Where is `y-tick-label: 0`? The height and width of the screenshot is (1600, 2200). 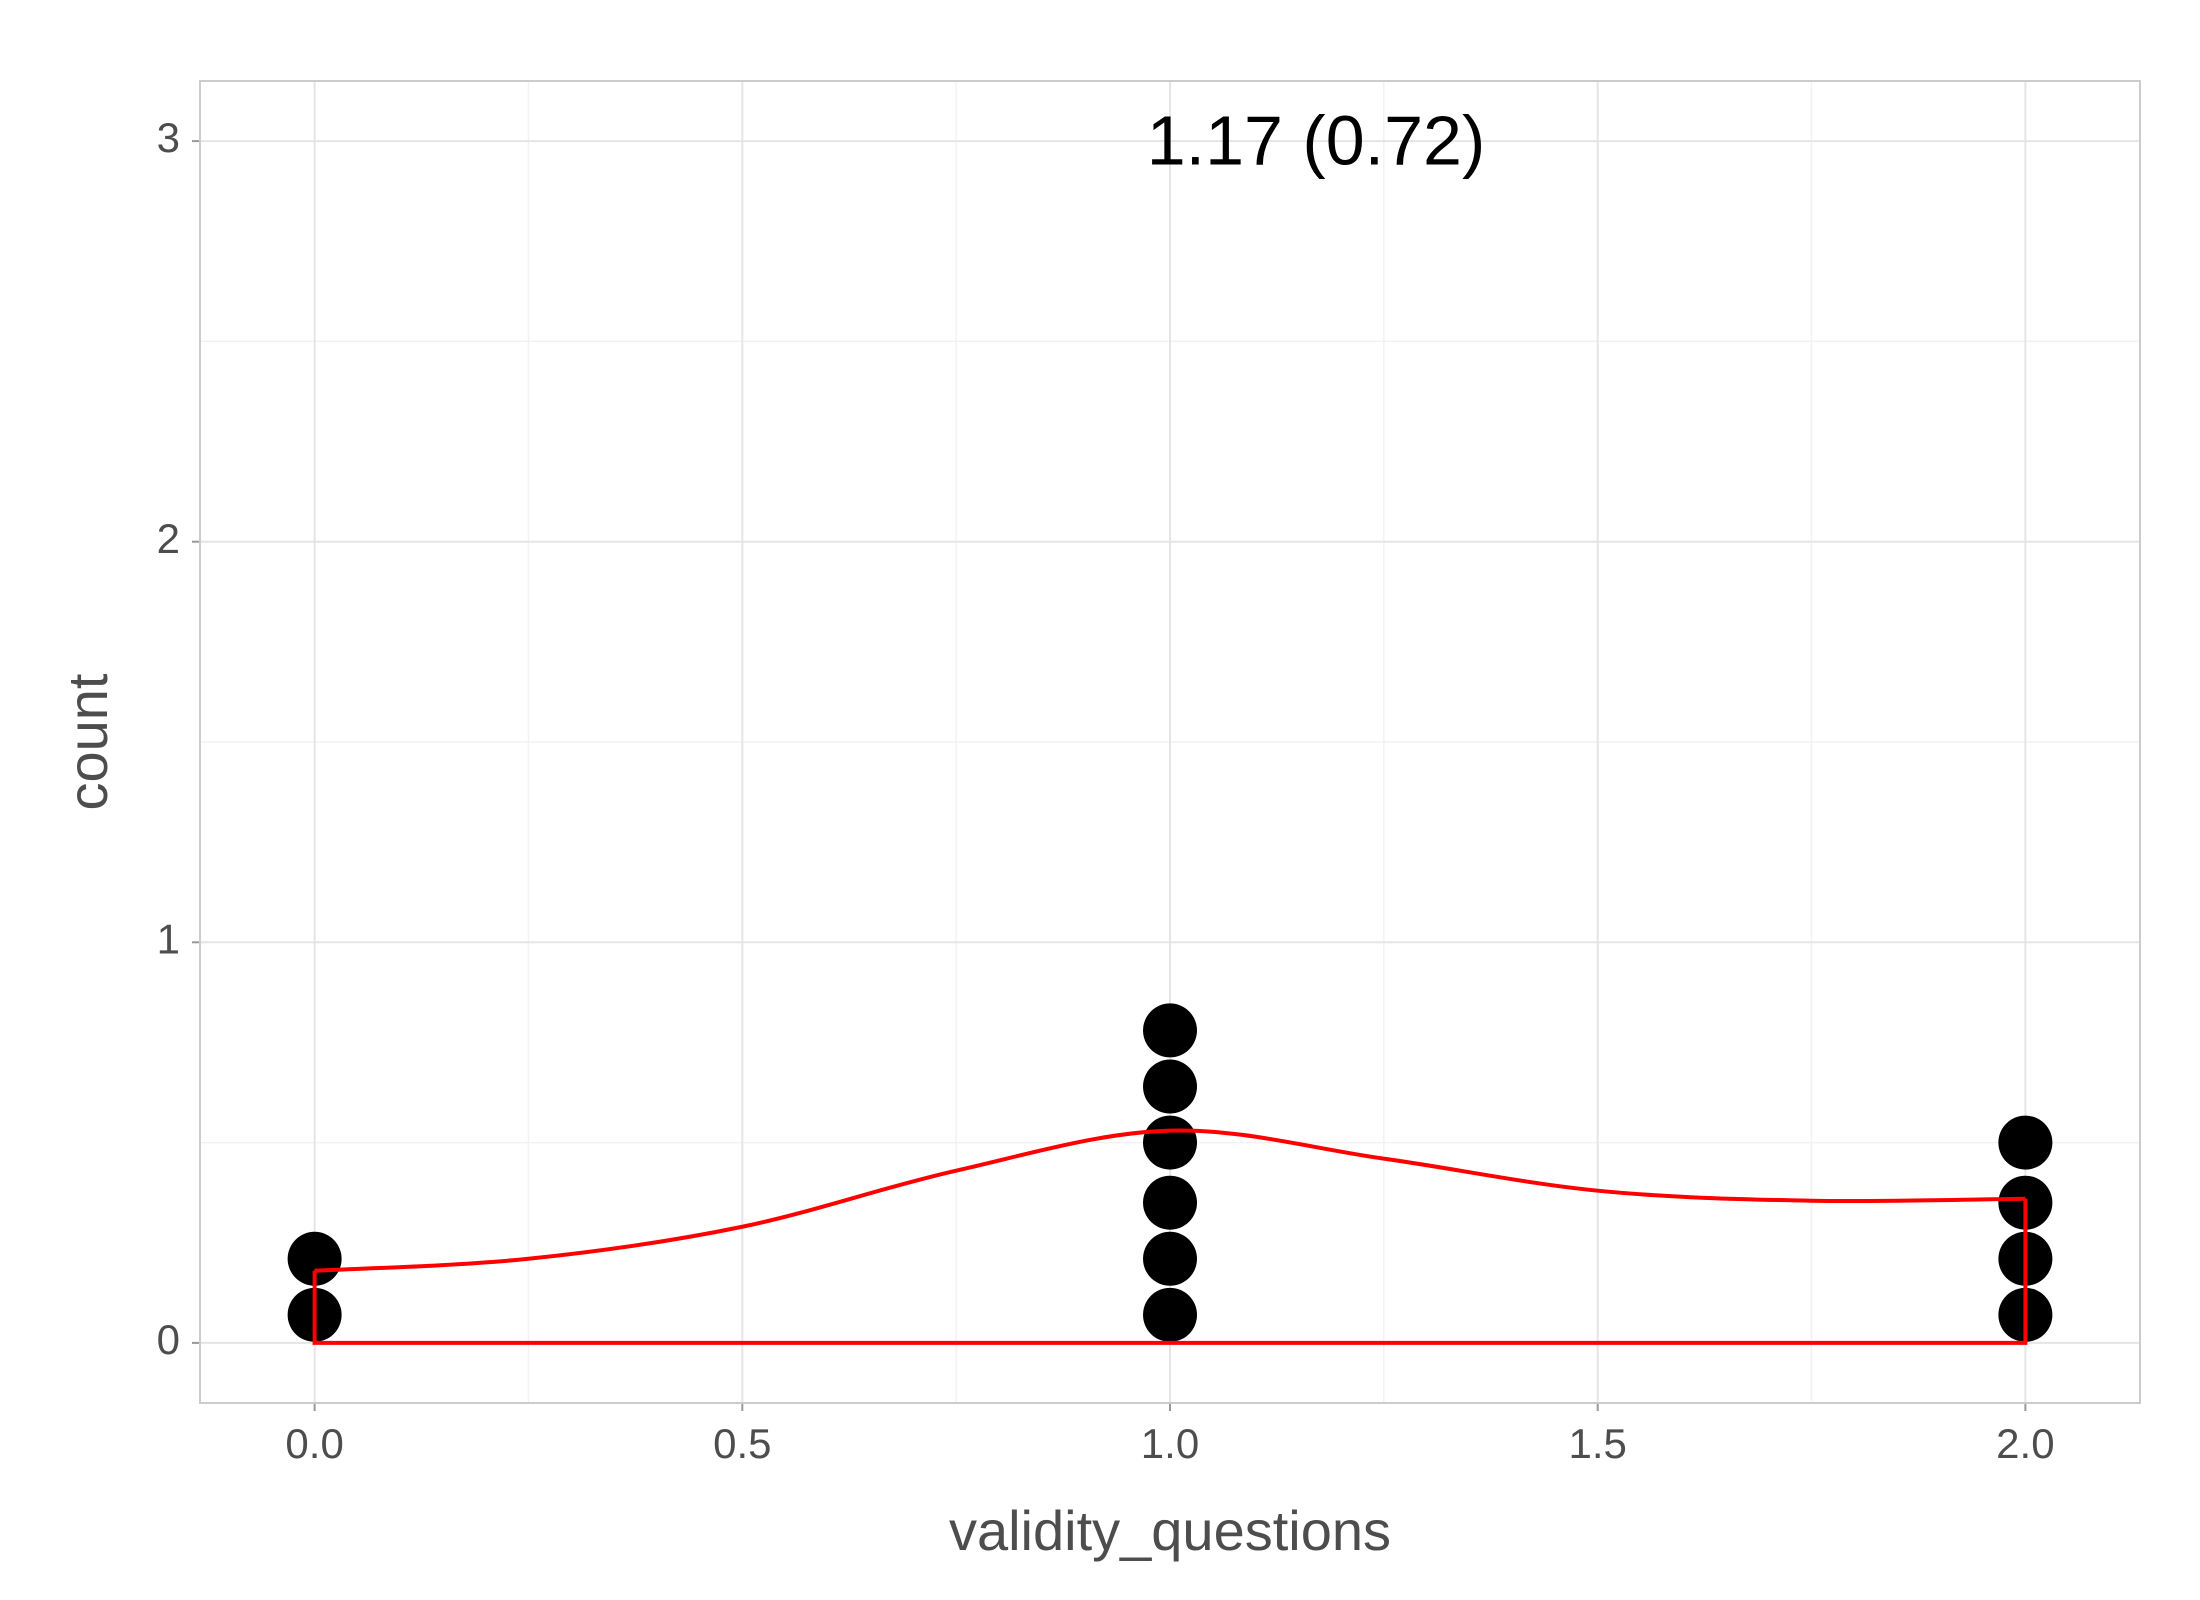 y-tick-label: 0 is located at coordinates (168, 1339).